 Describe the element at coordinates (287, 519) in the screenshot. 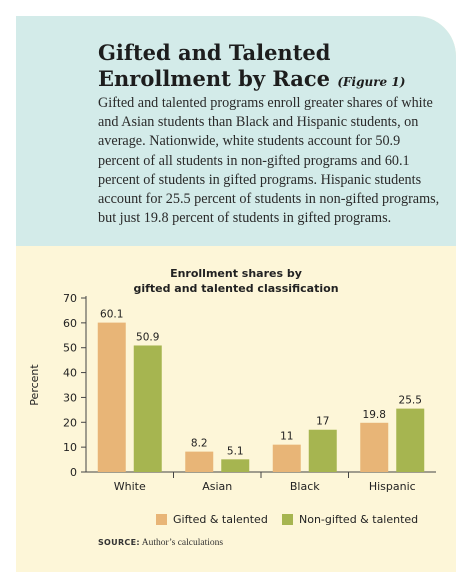

I see `legend-swatch-non-gifted` at that location.